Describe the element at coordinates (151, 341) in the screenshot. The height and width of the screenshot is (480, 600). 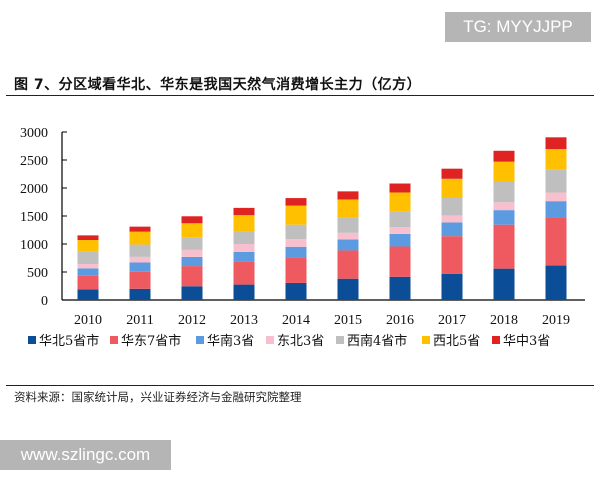
I see `legend-label: 华东7省市` at that location.